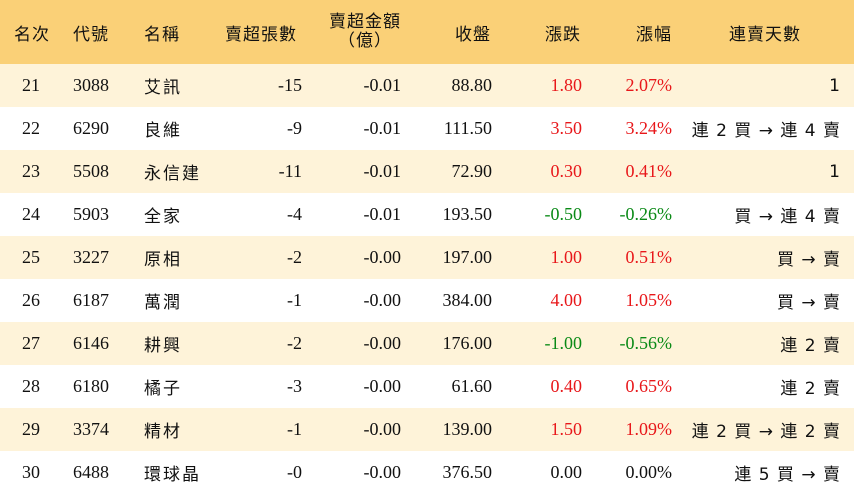 Image resolution: width=854 pixels, height=496 pixels. What do you see at coordinates (91, 300) in the screenshot?
I see `cell-code: 6187` at bounding box center [91, 300].